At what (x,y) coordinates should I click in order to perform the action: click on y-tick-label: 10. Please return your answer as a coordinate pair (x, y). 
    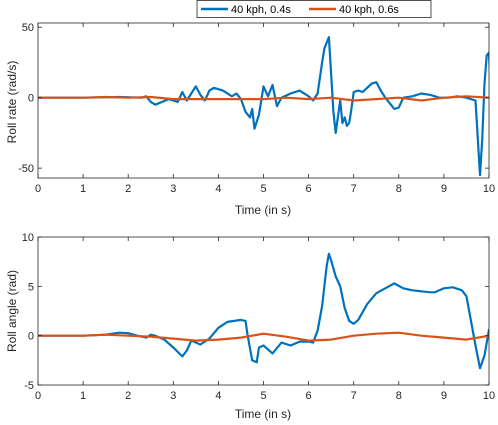
    Looking at the image, I should click on (28, 238).